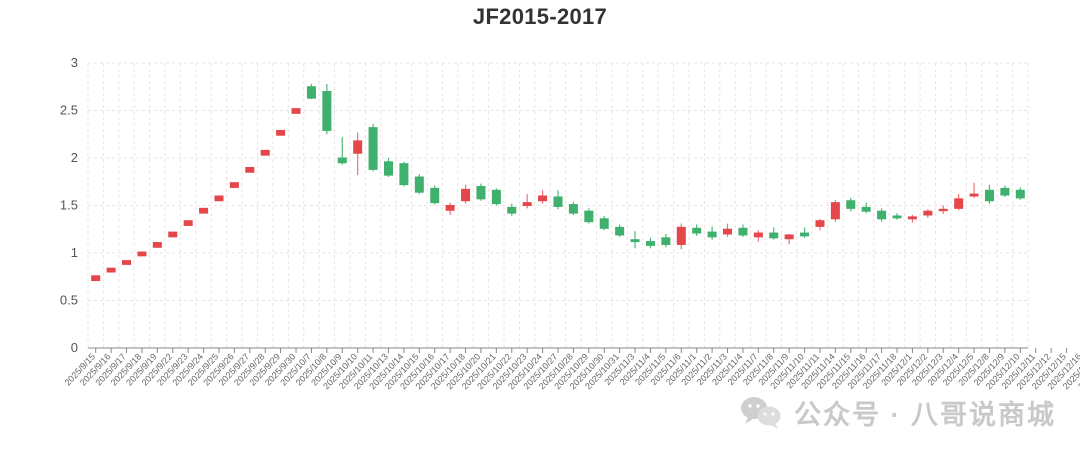  What do you see at coordinates (74, 252) in the screenshot?
I see `y-axis-tick-label: 1` at bounding box center [74, 252].